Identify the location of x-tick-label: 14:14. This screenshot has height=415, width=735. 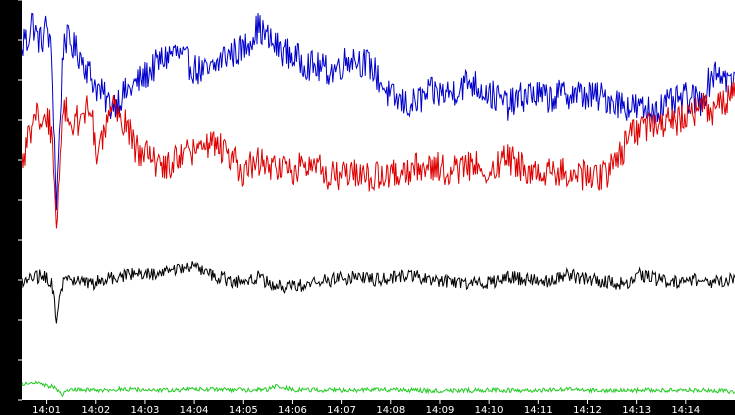
(685, 410).